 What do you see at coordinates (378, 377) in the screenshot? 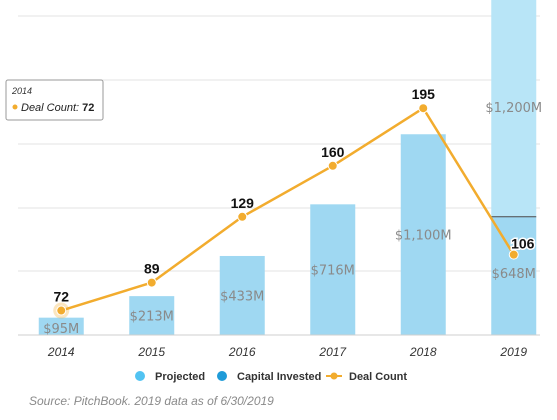
I see `legend-label: Deal Count` at bounding box center [378, 377].